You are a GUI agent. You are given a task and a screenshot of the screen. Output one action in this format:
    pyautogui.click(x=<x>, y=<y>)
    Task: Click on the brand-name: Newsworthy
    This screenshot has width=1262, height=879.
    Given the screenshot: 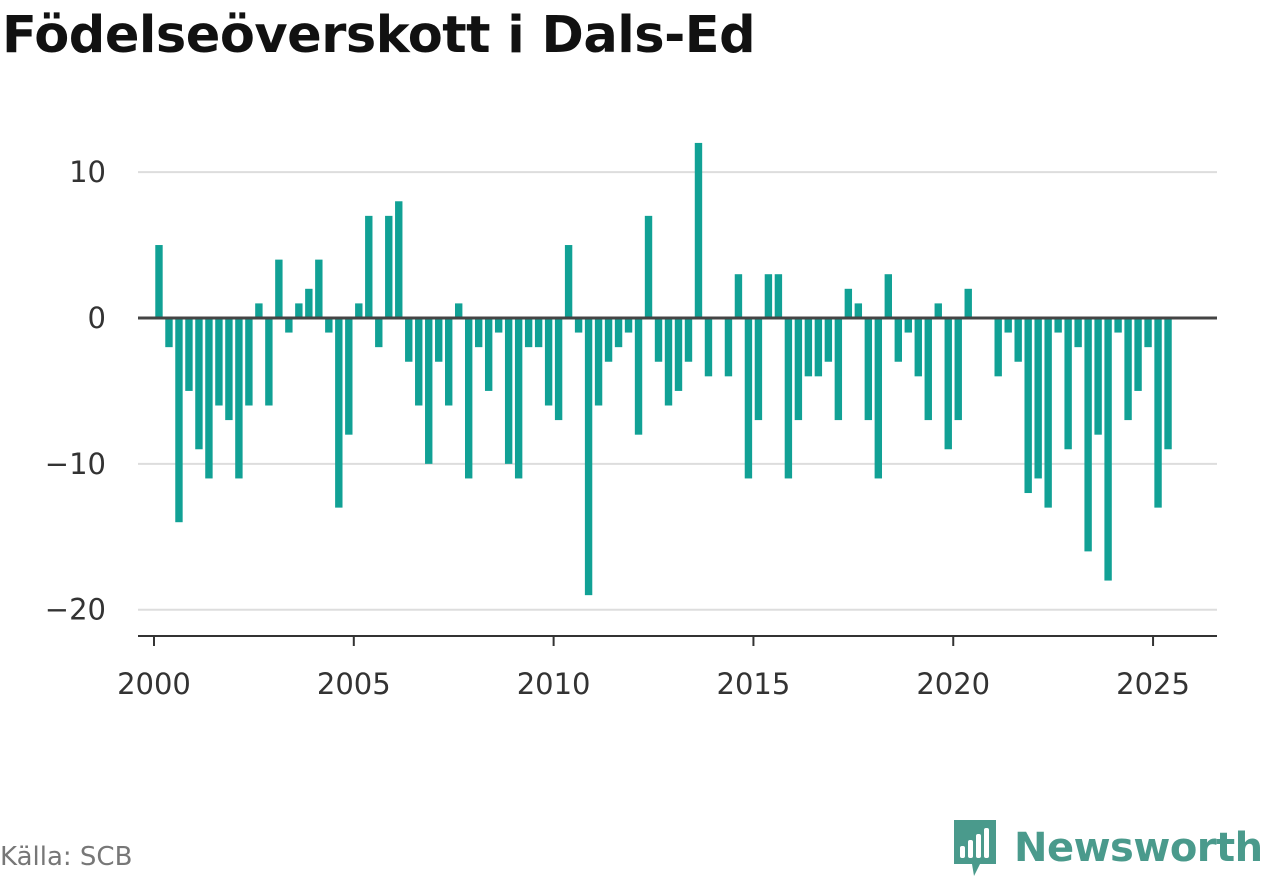 What is the action you would take?
    pyautogui.click(x=1138, y=848)
    